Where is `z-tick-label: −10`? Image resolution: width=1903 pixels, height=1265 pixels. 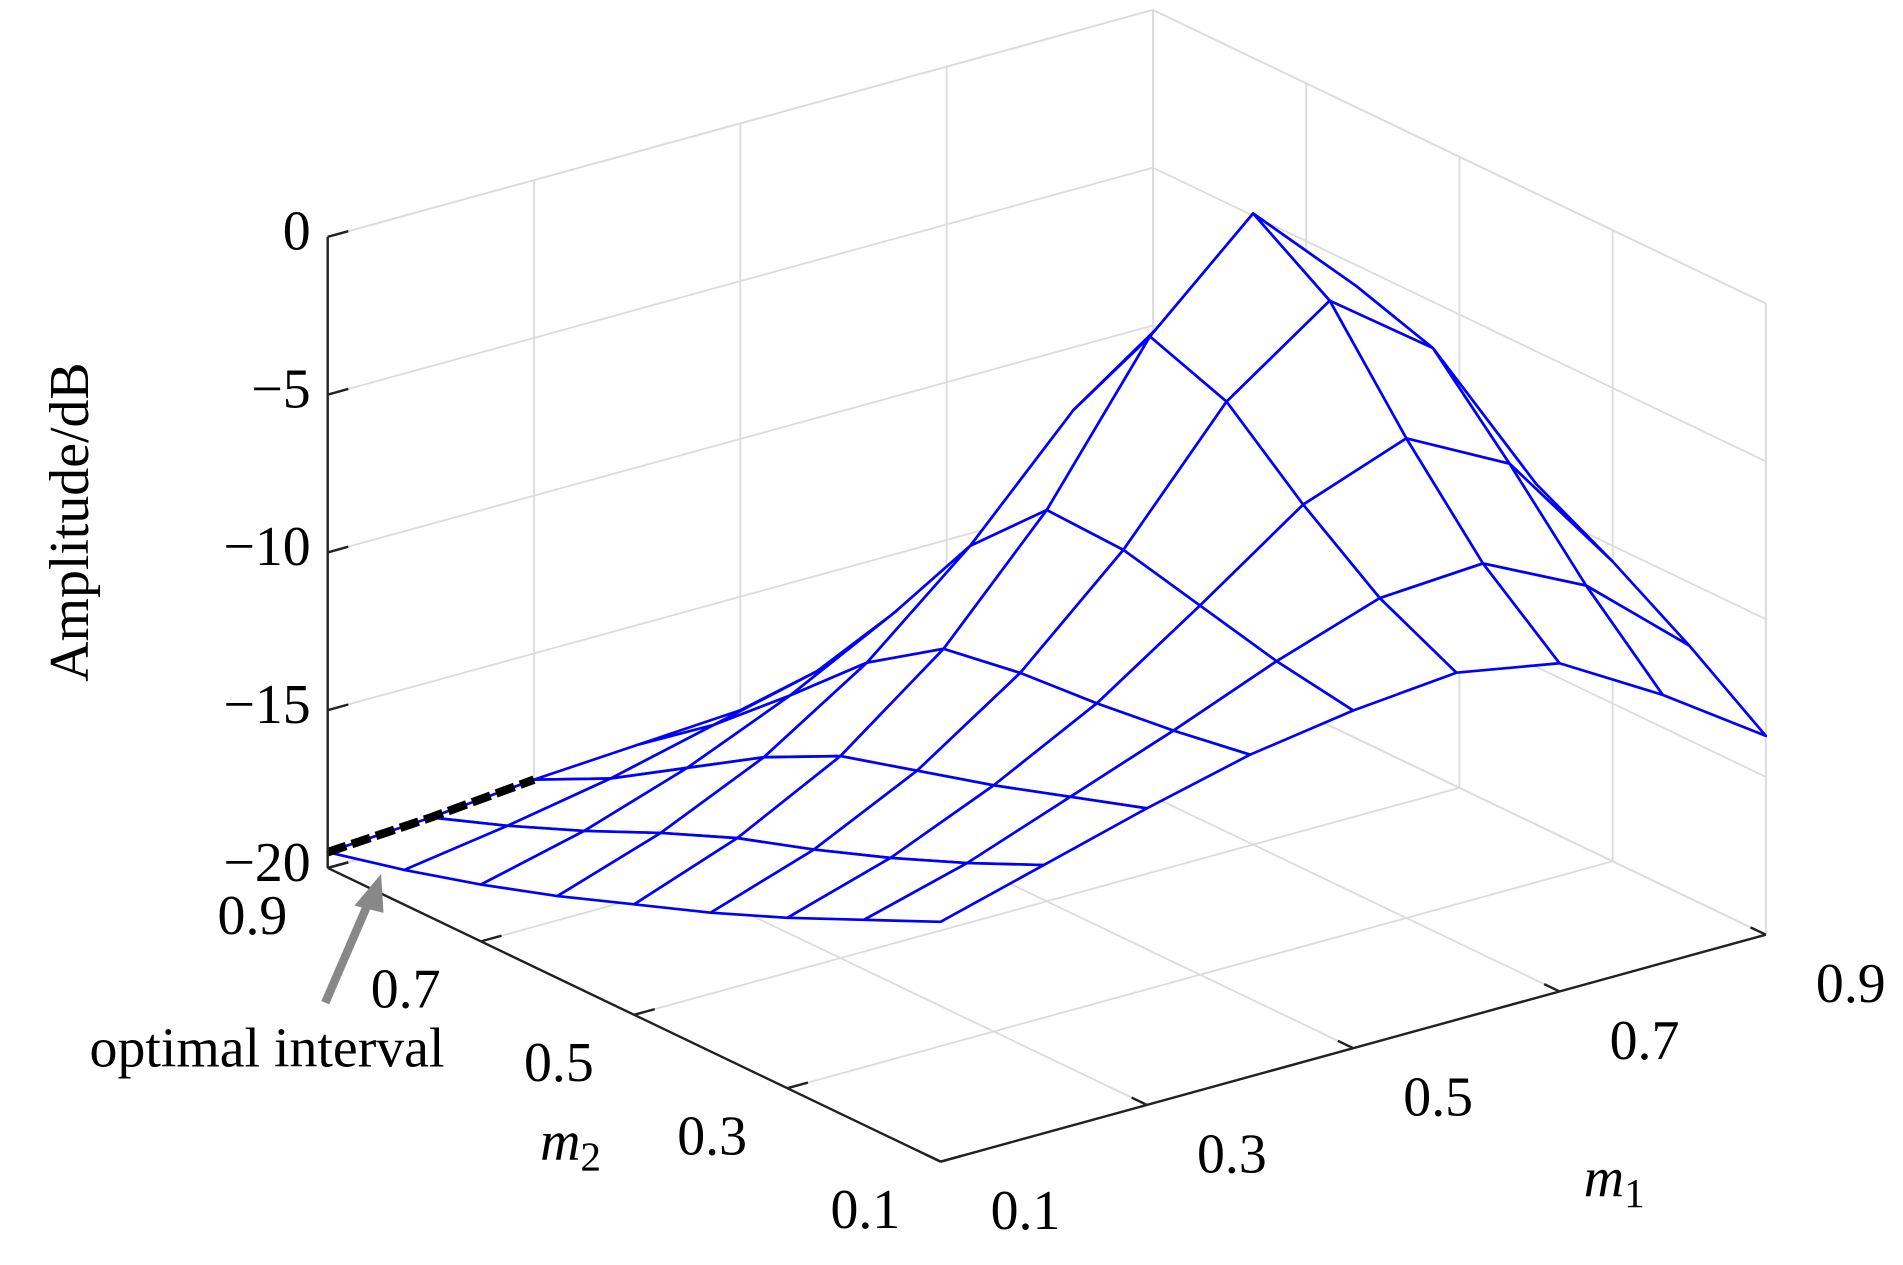 z-tick-label: −10 is located at coordinates (266, 547).